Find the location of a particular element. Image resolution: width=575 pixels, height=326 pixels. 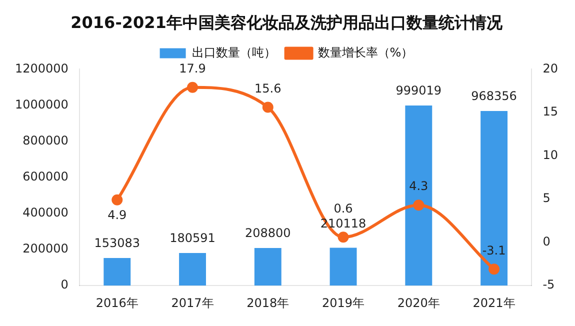

y2-tick-label: 15 is located at coordinates (550, 111).